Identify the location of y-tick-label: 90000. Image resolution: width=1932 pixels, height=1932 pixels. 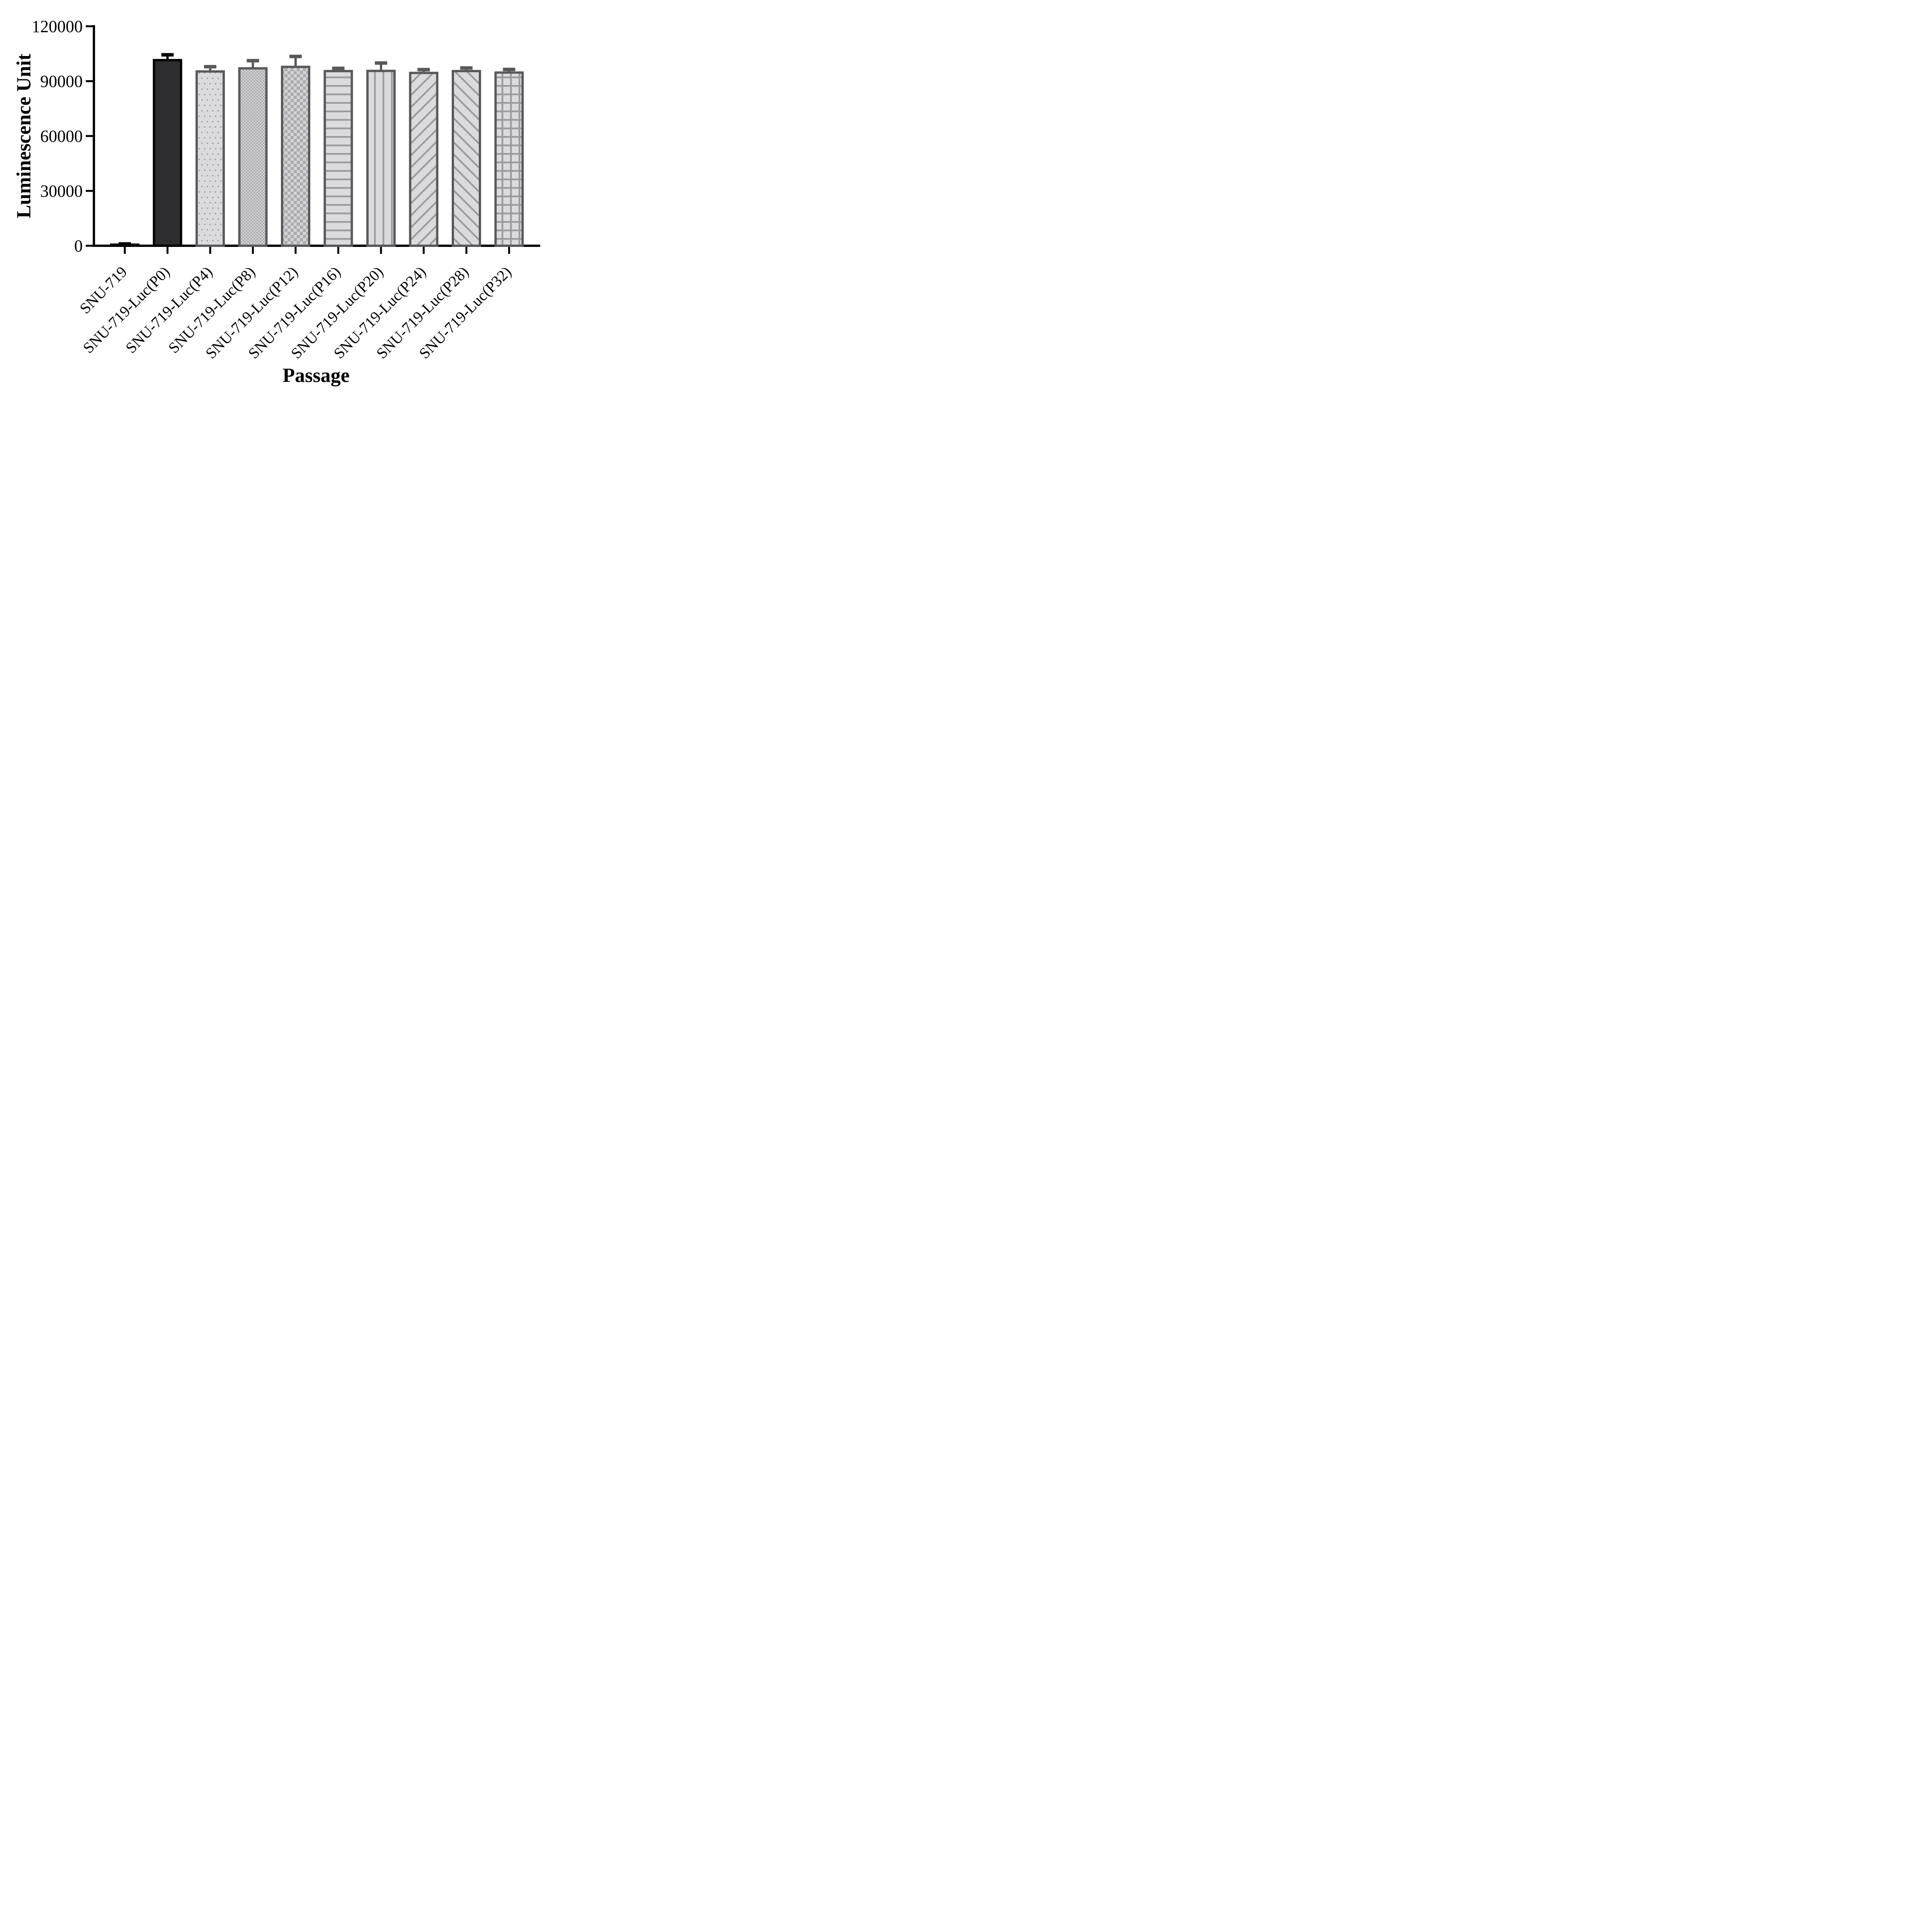
(62, 82).